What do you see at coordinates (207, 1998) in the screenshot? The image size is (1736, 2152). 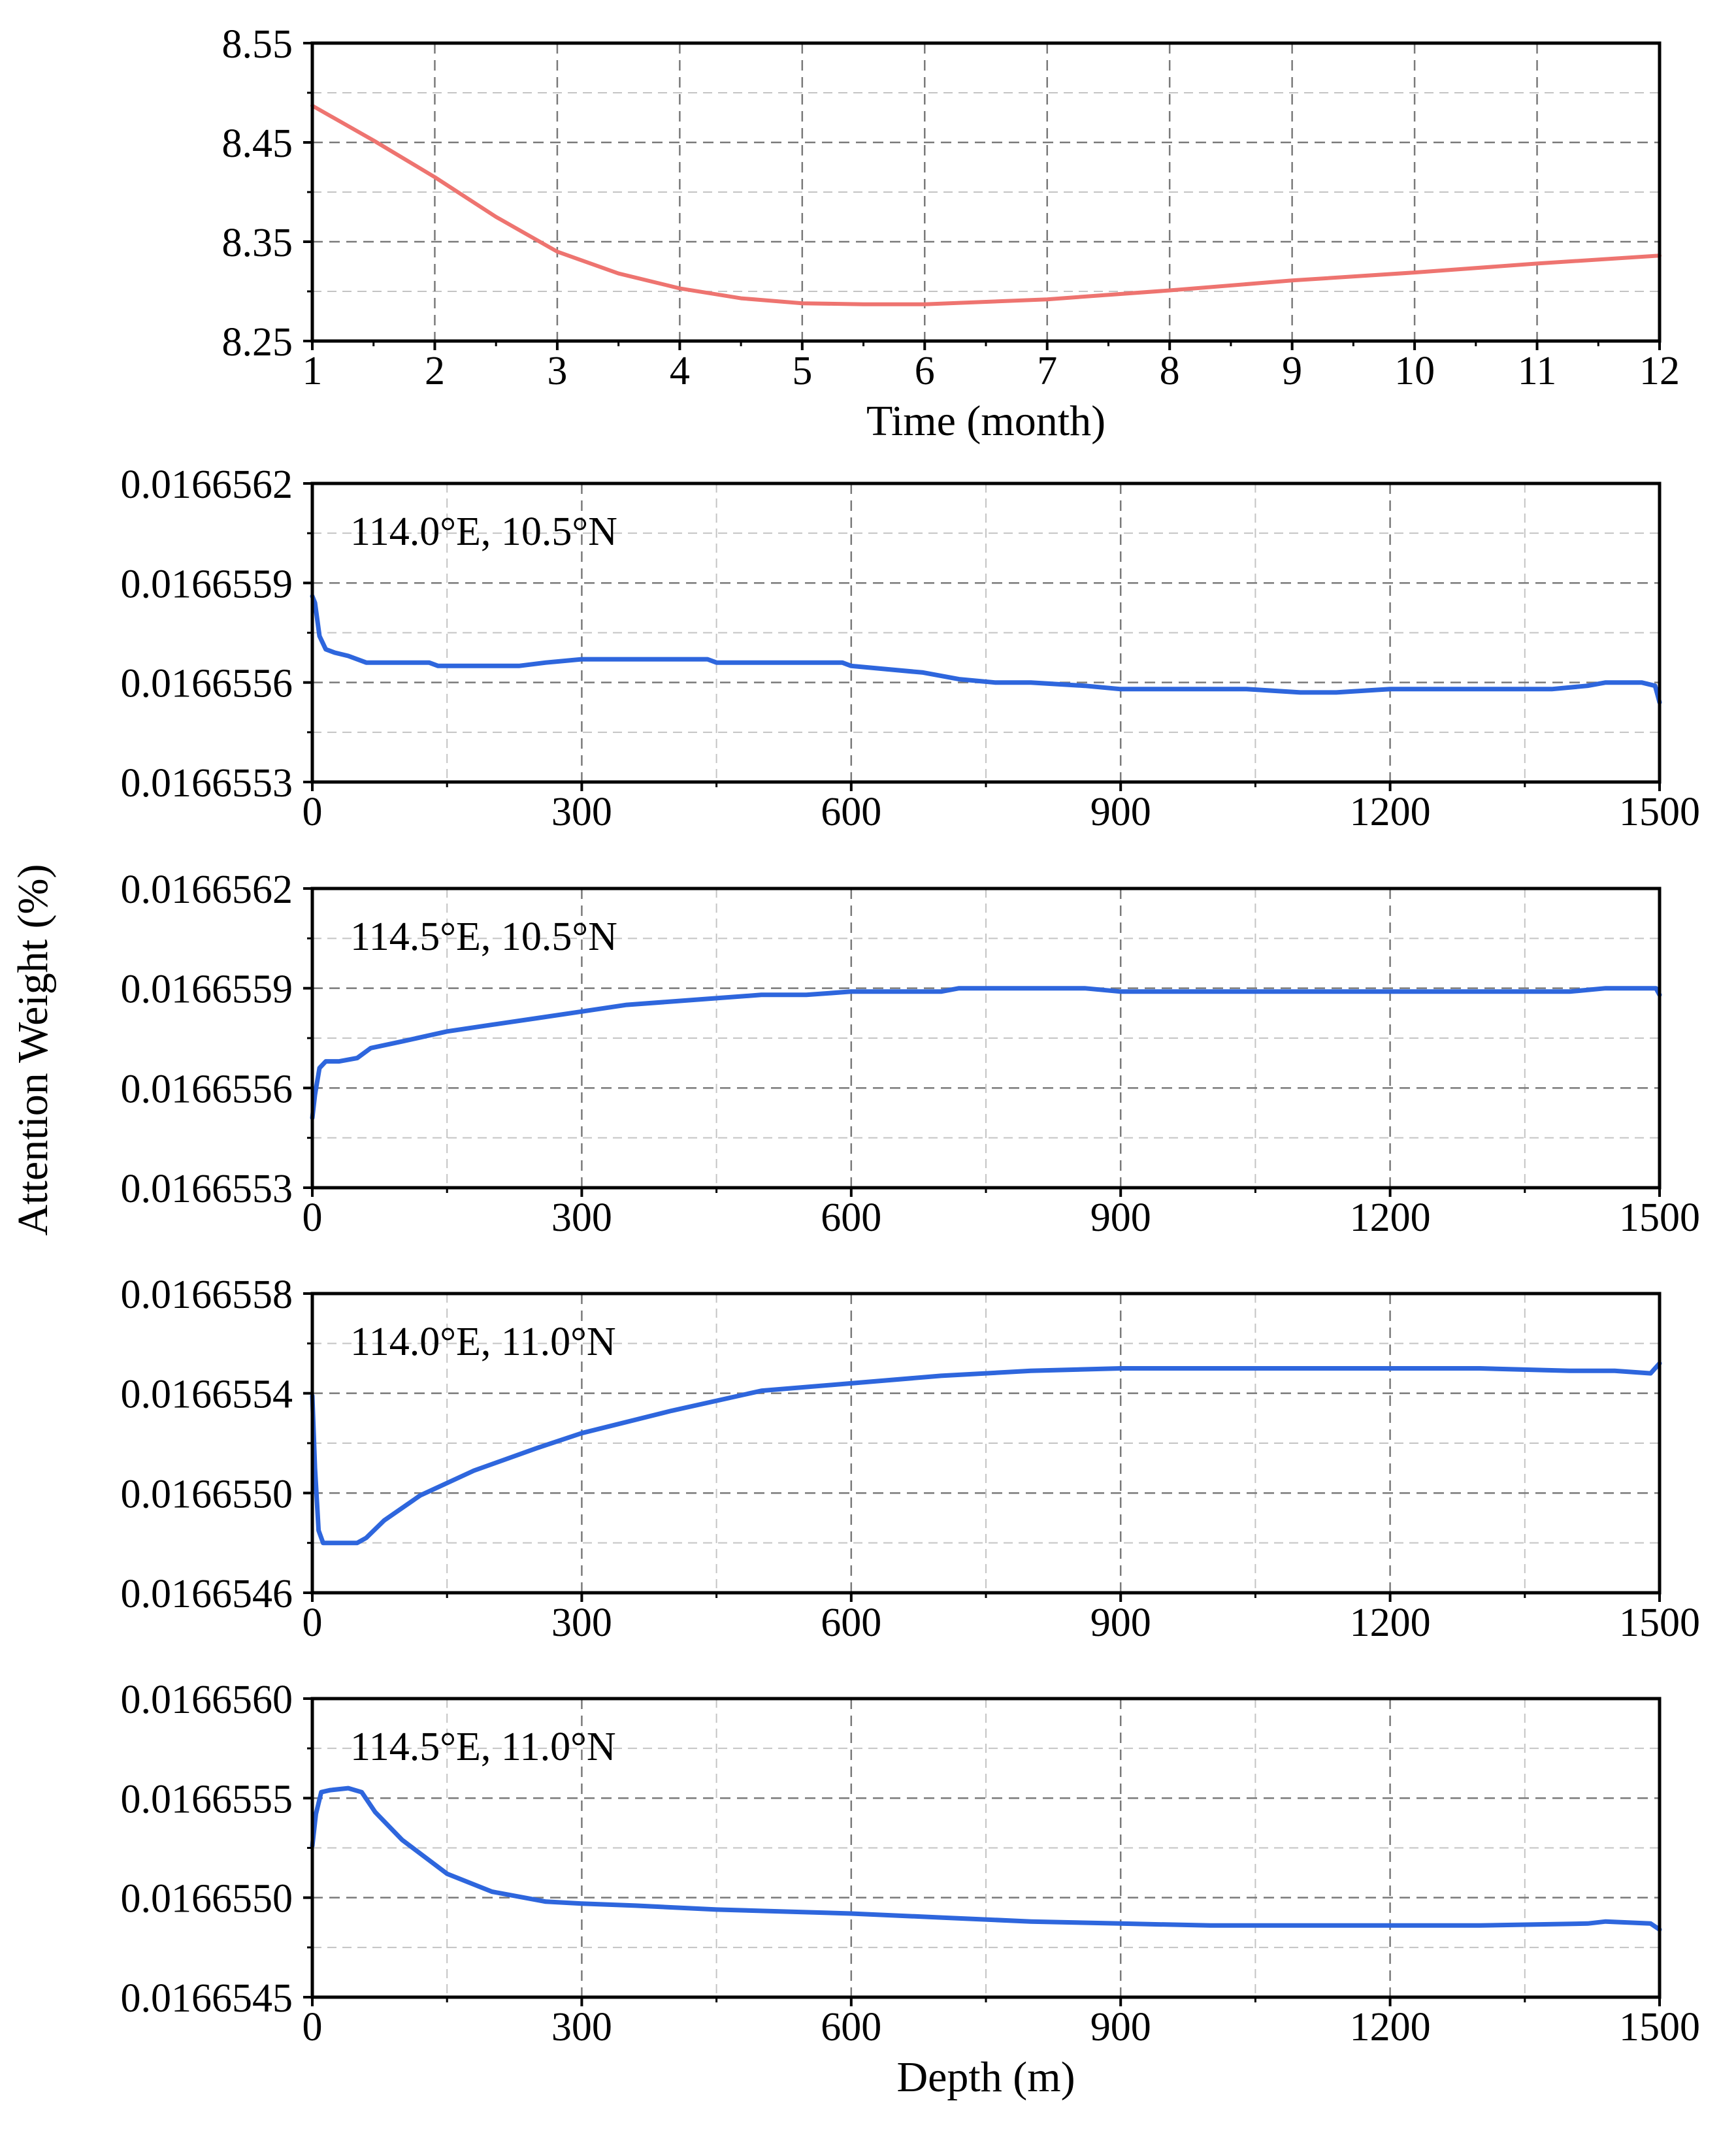 I see `y-tick-label: 0.0166545` at bounding box center [207, 1998].